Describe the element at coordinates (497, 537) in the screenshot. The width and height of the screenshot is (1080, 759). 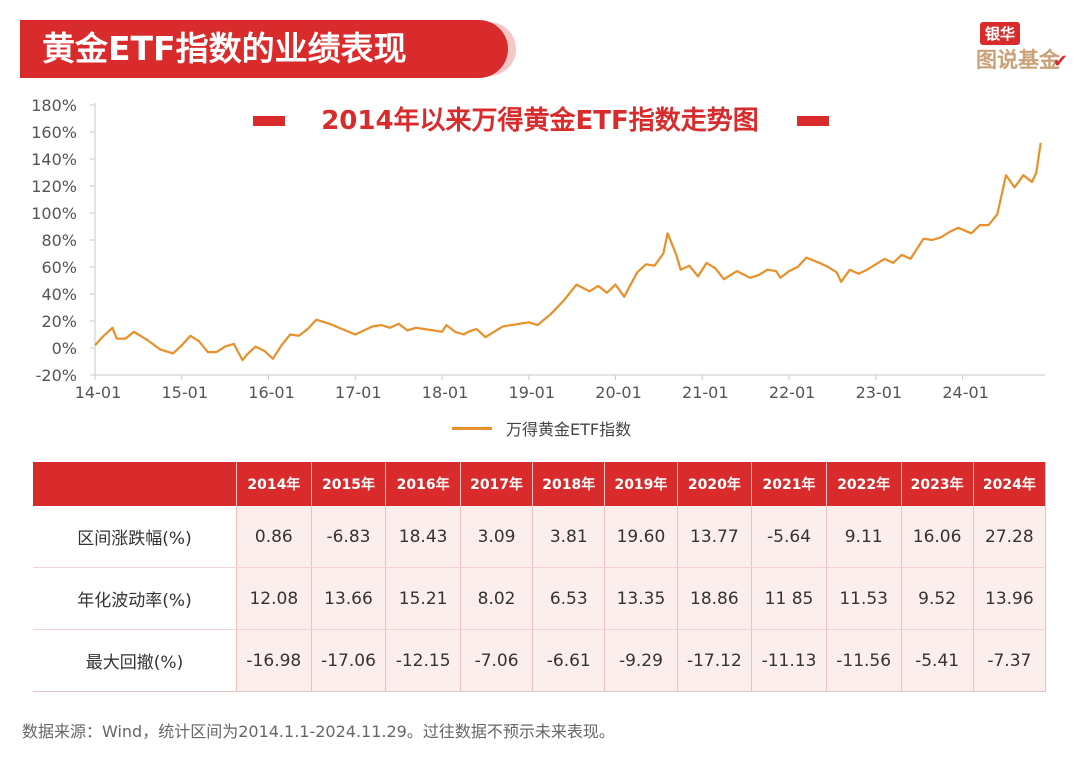
I see `table-cell: 3.09` at that location.